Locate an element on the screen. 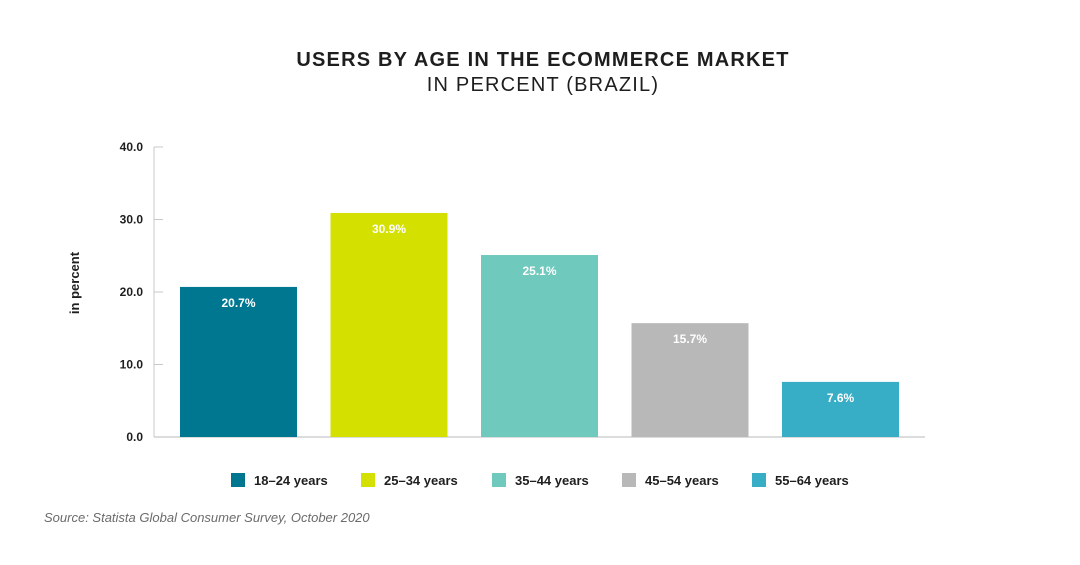 The width and height of the screenshot is (1080, 565). bar-value-label: 7.6% is located at coordinates (841, 398).